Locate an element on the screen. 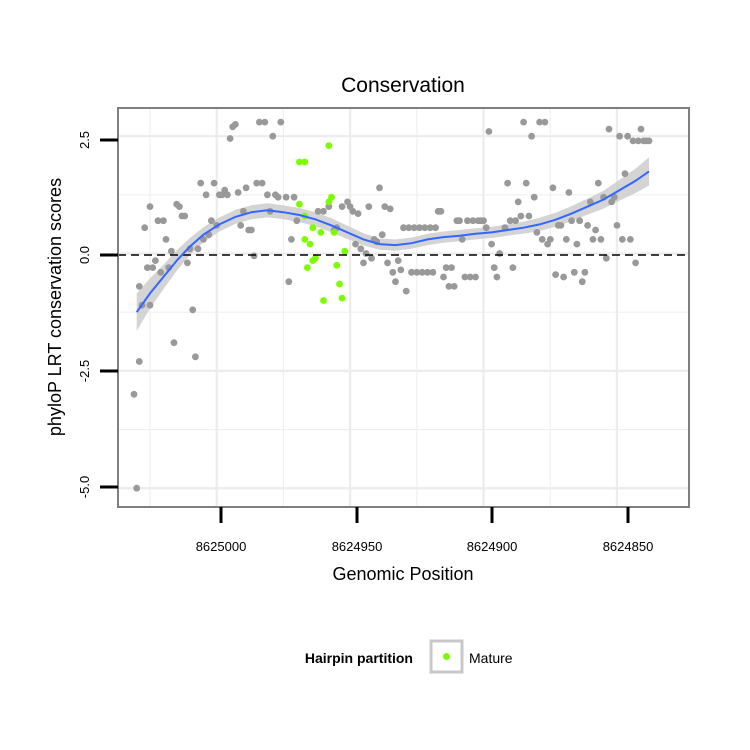 Image resolution: width=750 pixels, height=750 pixels. y-axis-title: phyloP LRT conservation scores is located at coordinates (55, 307).